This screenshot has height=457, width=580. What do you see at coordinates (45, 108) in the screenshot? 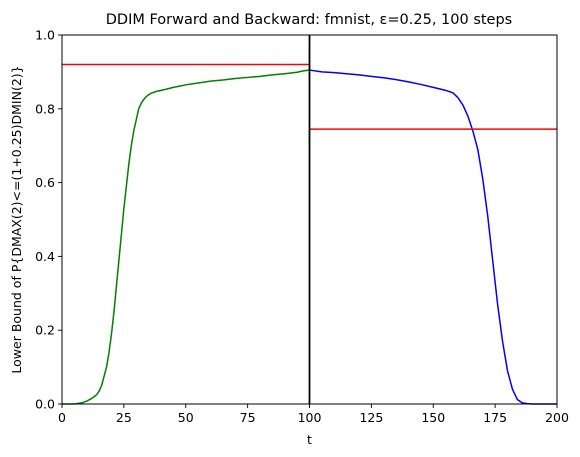
I see `y-tick-label: 0.8` at bounding box center [45, 108].